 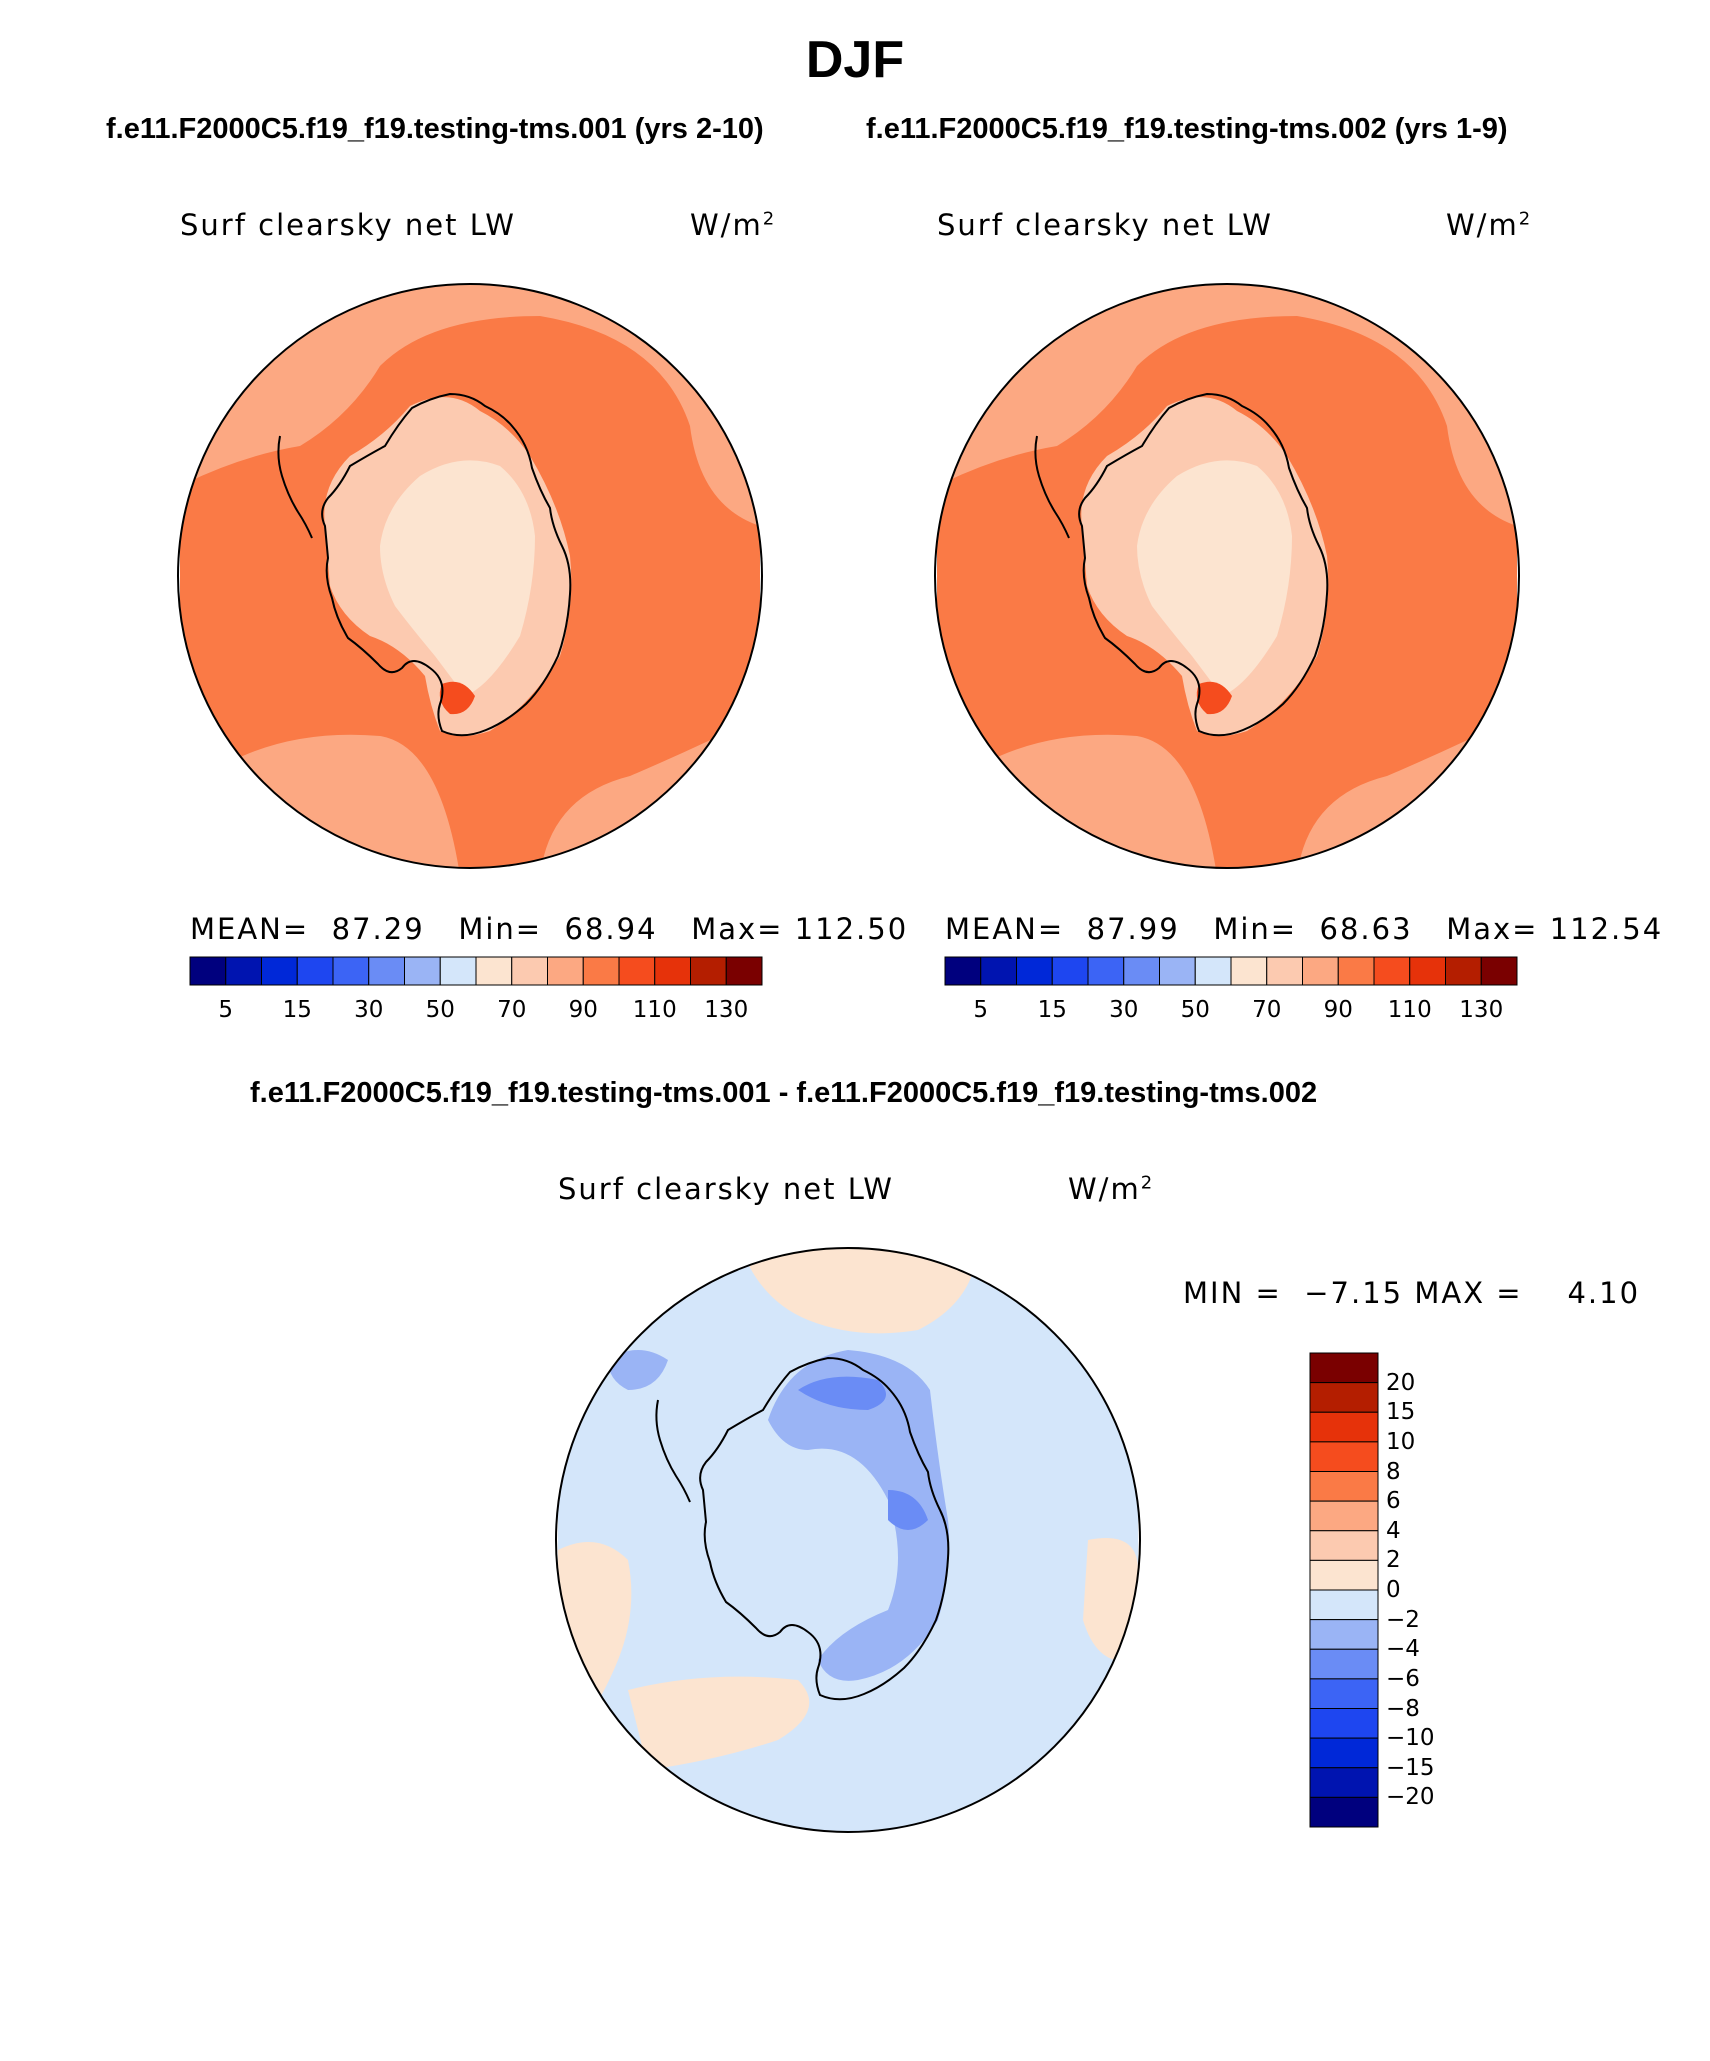 What do you see at coordinates (1393, 1530) in the screenshot?
I see `panel3-colorbar-tick-label: 4` at bounding box center [1393, 1530].